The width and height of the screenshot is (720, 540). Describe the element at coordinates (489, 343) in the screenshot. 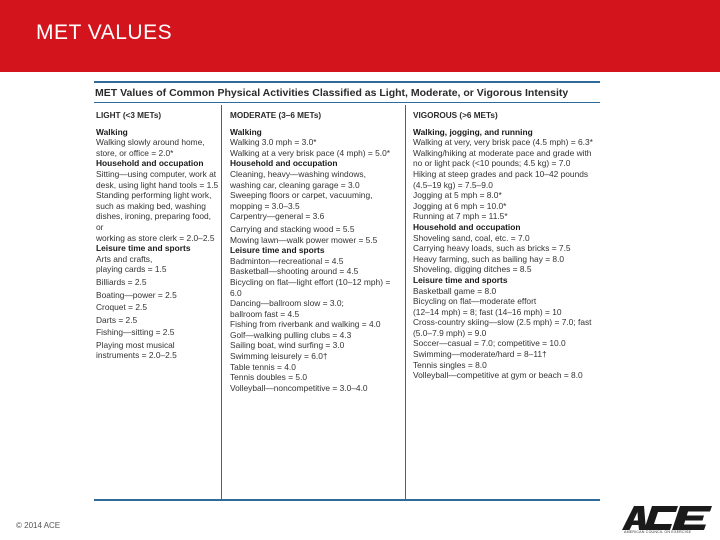

I see `activity-entry: Soccer—casual = 7.0; competitive = 10.0` at that location.